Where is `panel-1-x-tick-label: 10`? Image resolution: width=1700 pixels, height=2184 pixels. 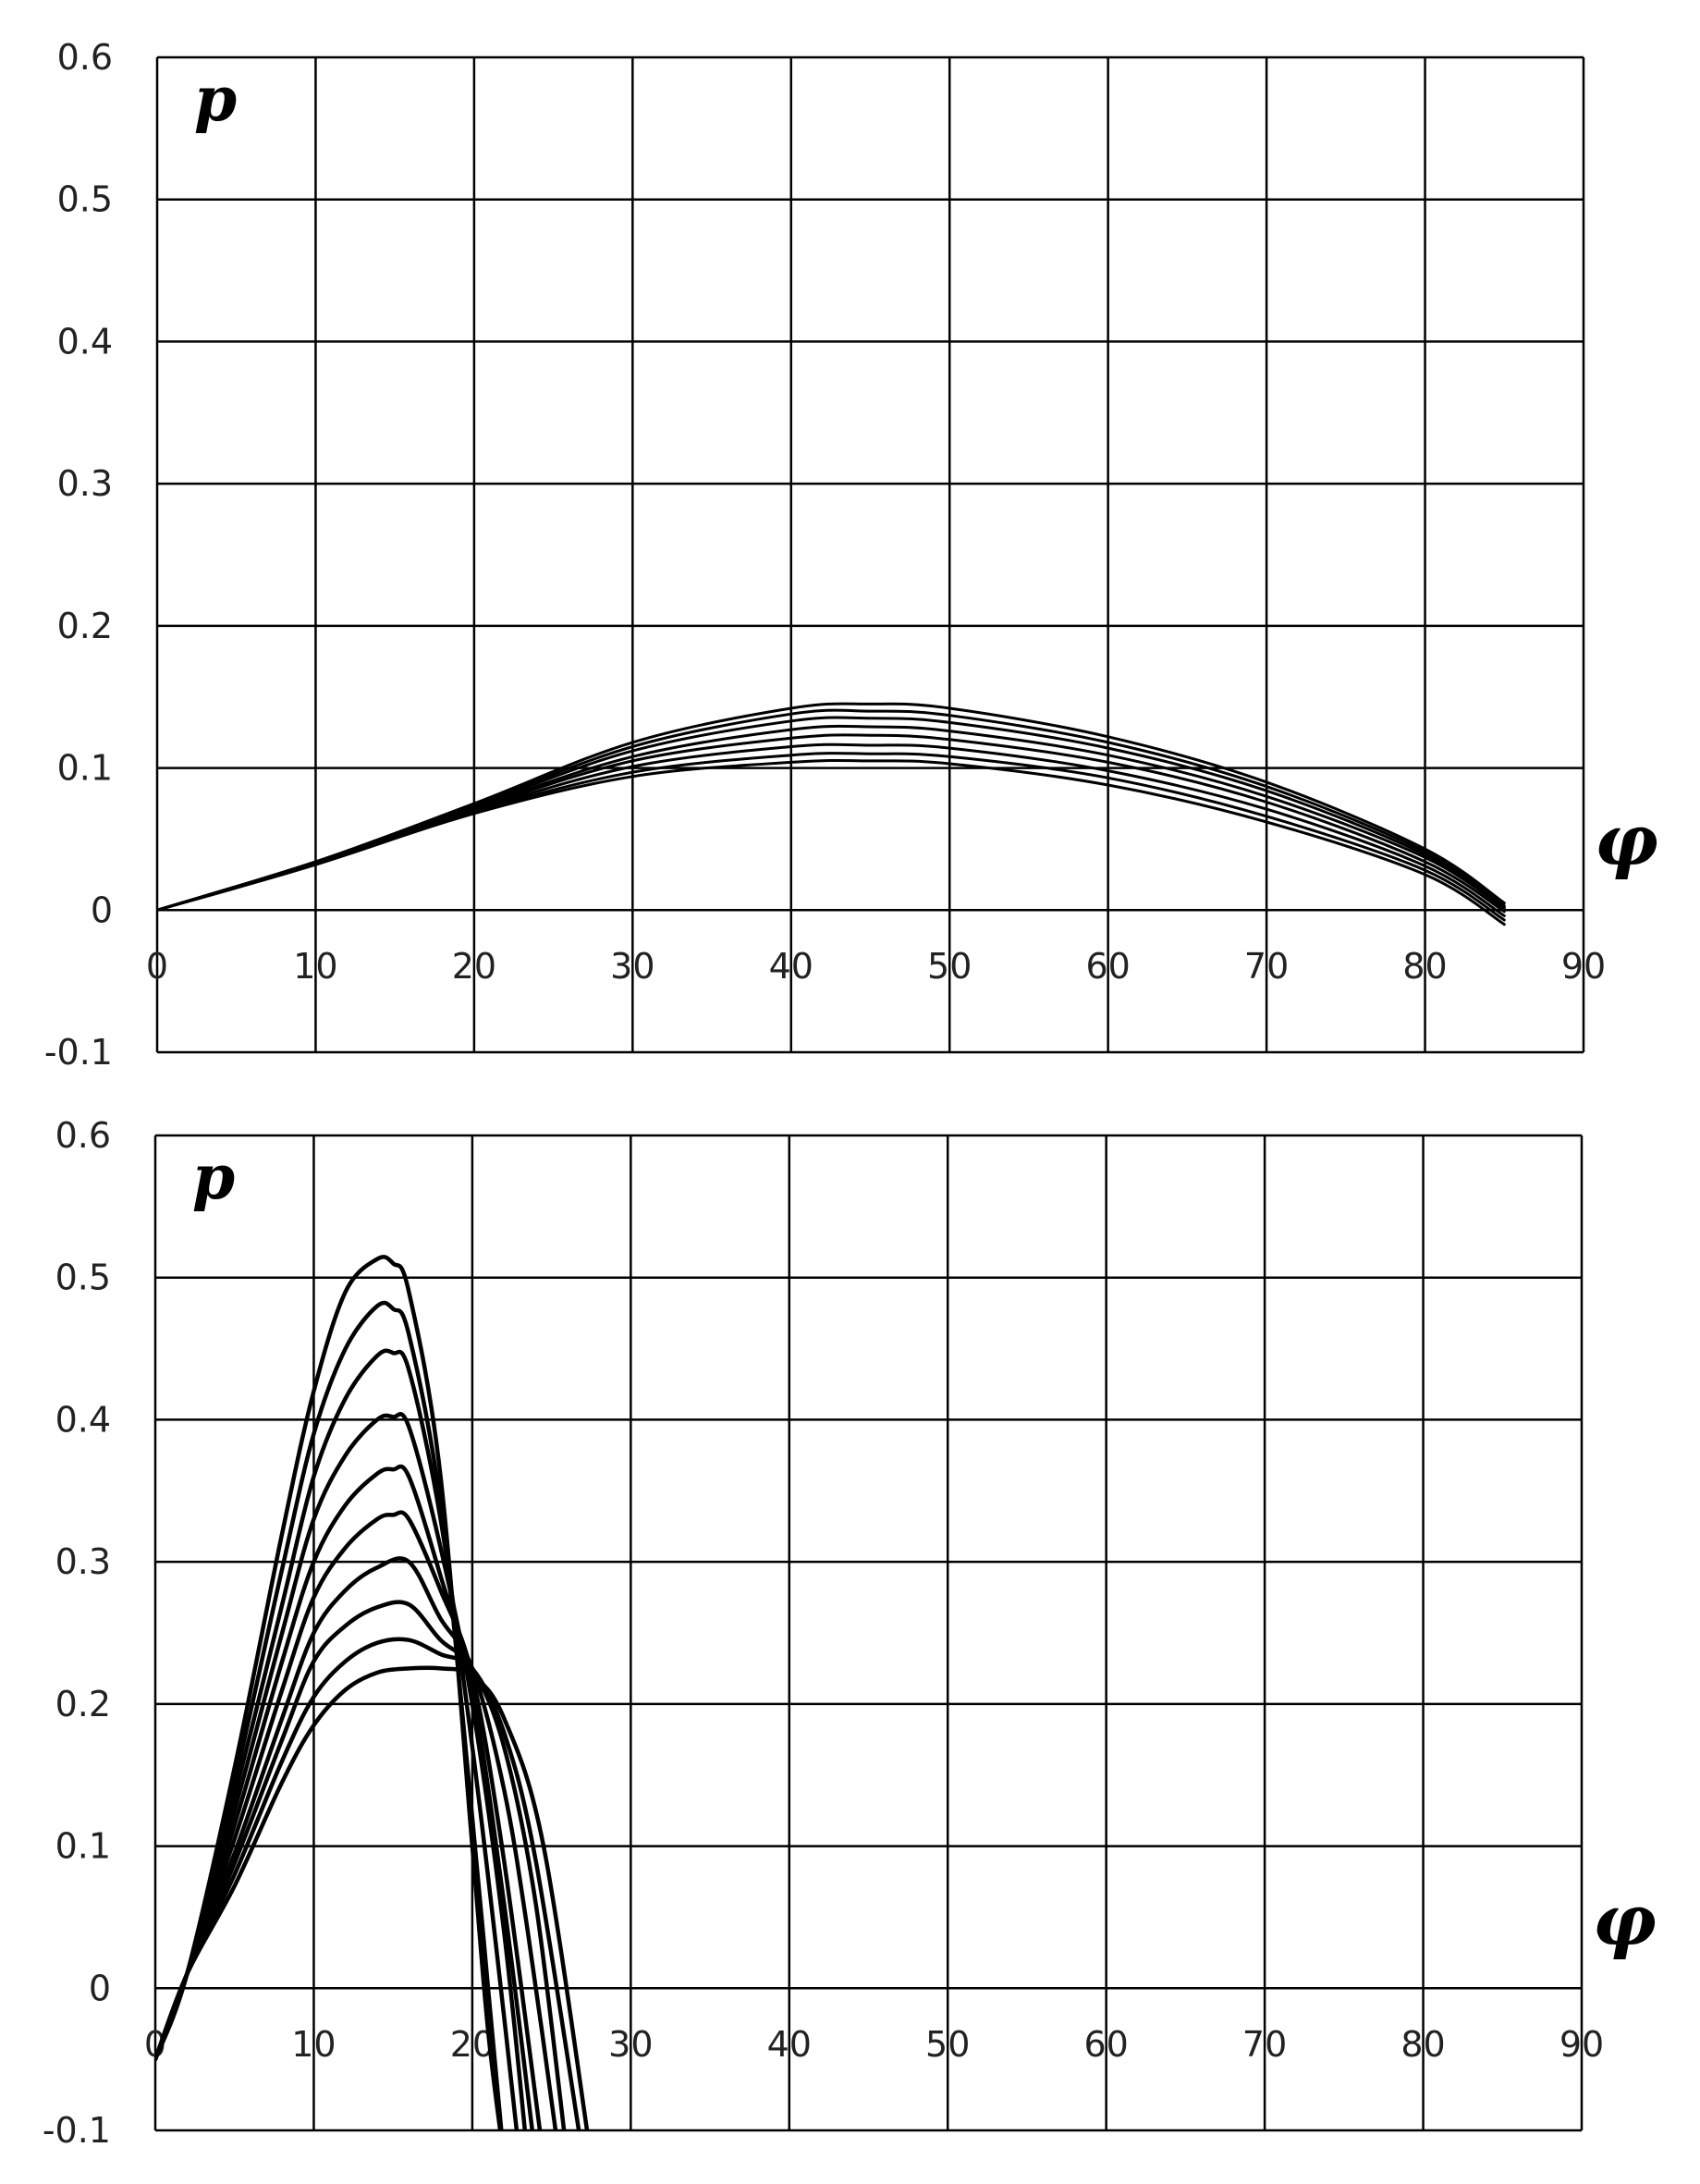
panel-1-x-tick-label: 10 is located at coordinates (315, 966).